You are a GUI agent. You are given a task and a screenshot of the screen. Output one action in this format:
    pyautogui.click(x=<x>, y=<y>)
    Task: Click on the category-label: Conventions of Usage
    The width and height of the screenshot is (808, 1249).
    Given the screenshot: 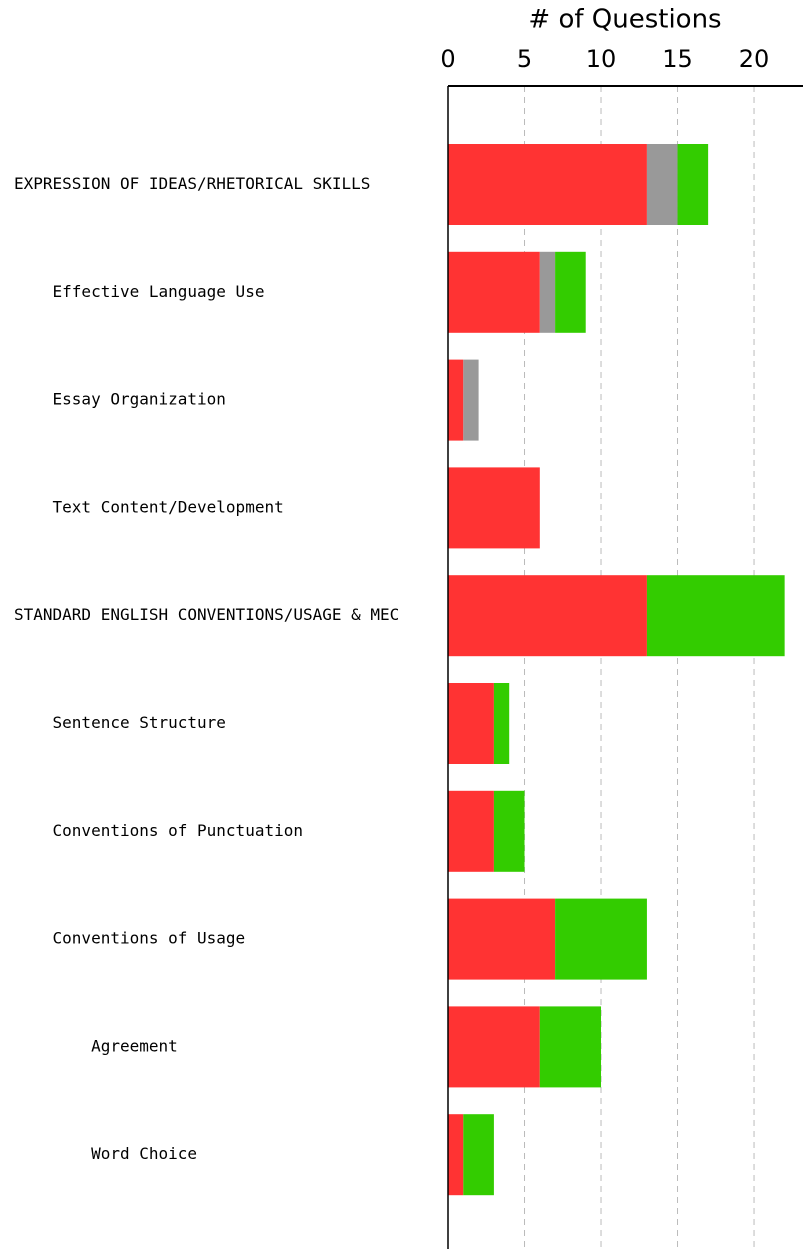 What is the action you would take?
    pyautogui.click(x=129, y=938)
    